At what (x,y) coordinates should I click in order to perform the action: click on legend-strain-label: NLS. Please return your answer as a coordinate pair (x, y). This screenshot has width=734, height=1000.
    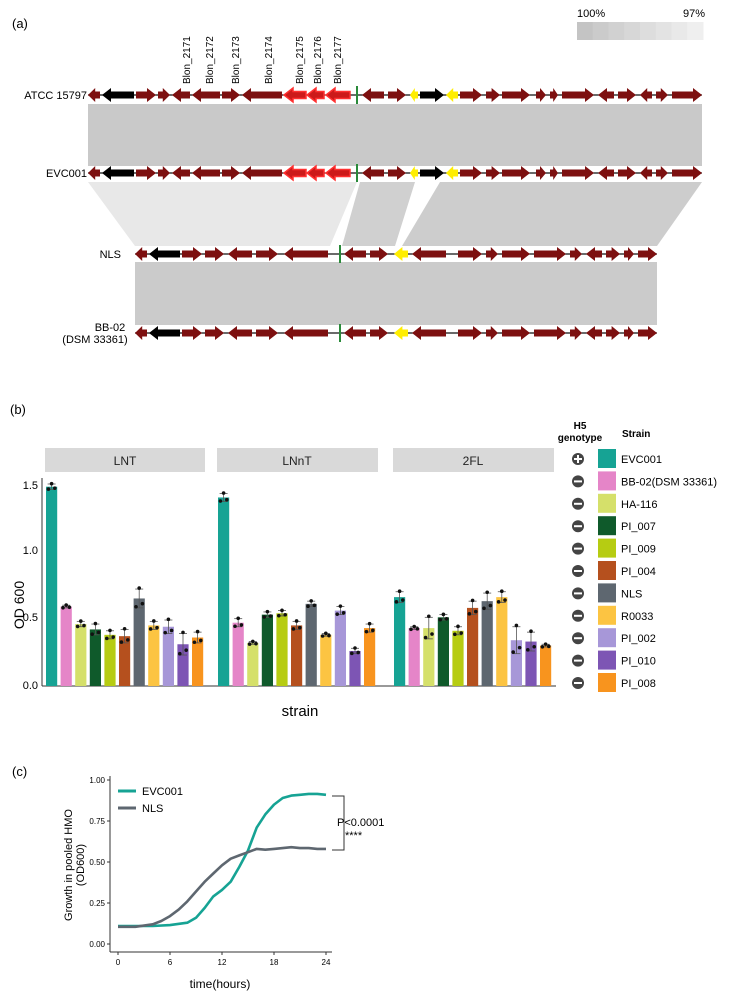
    Looking at the image, I should click on (631, 594).